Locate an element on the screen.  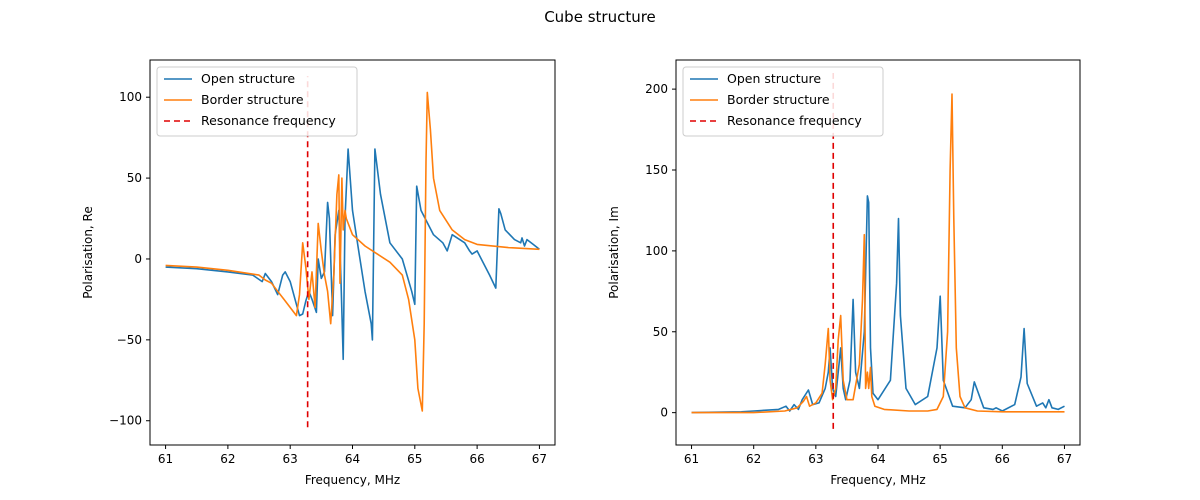
y-tick-label: −50 is located at coordinates (129, 340).